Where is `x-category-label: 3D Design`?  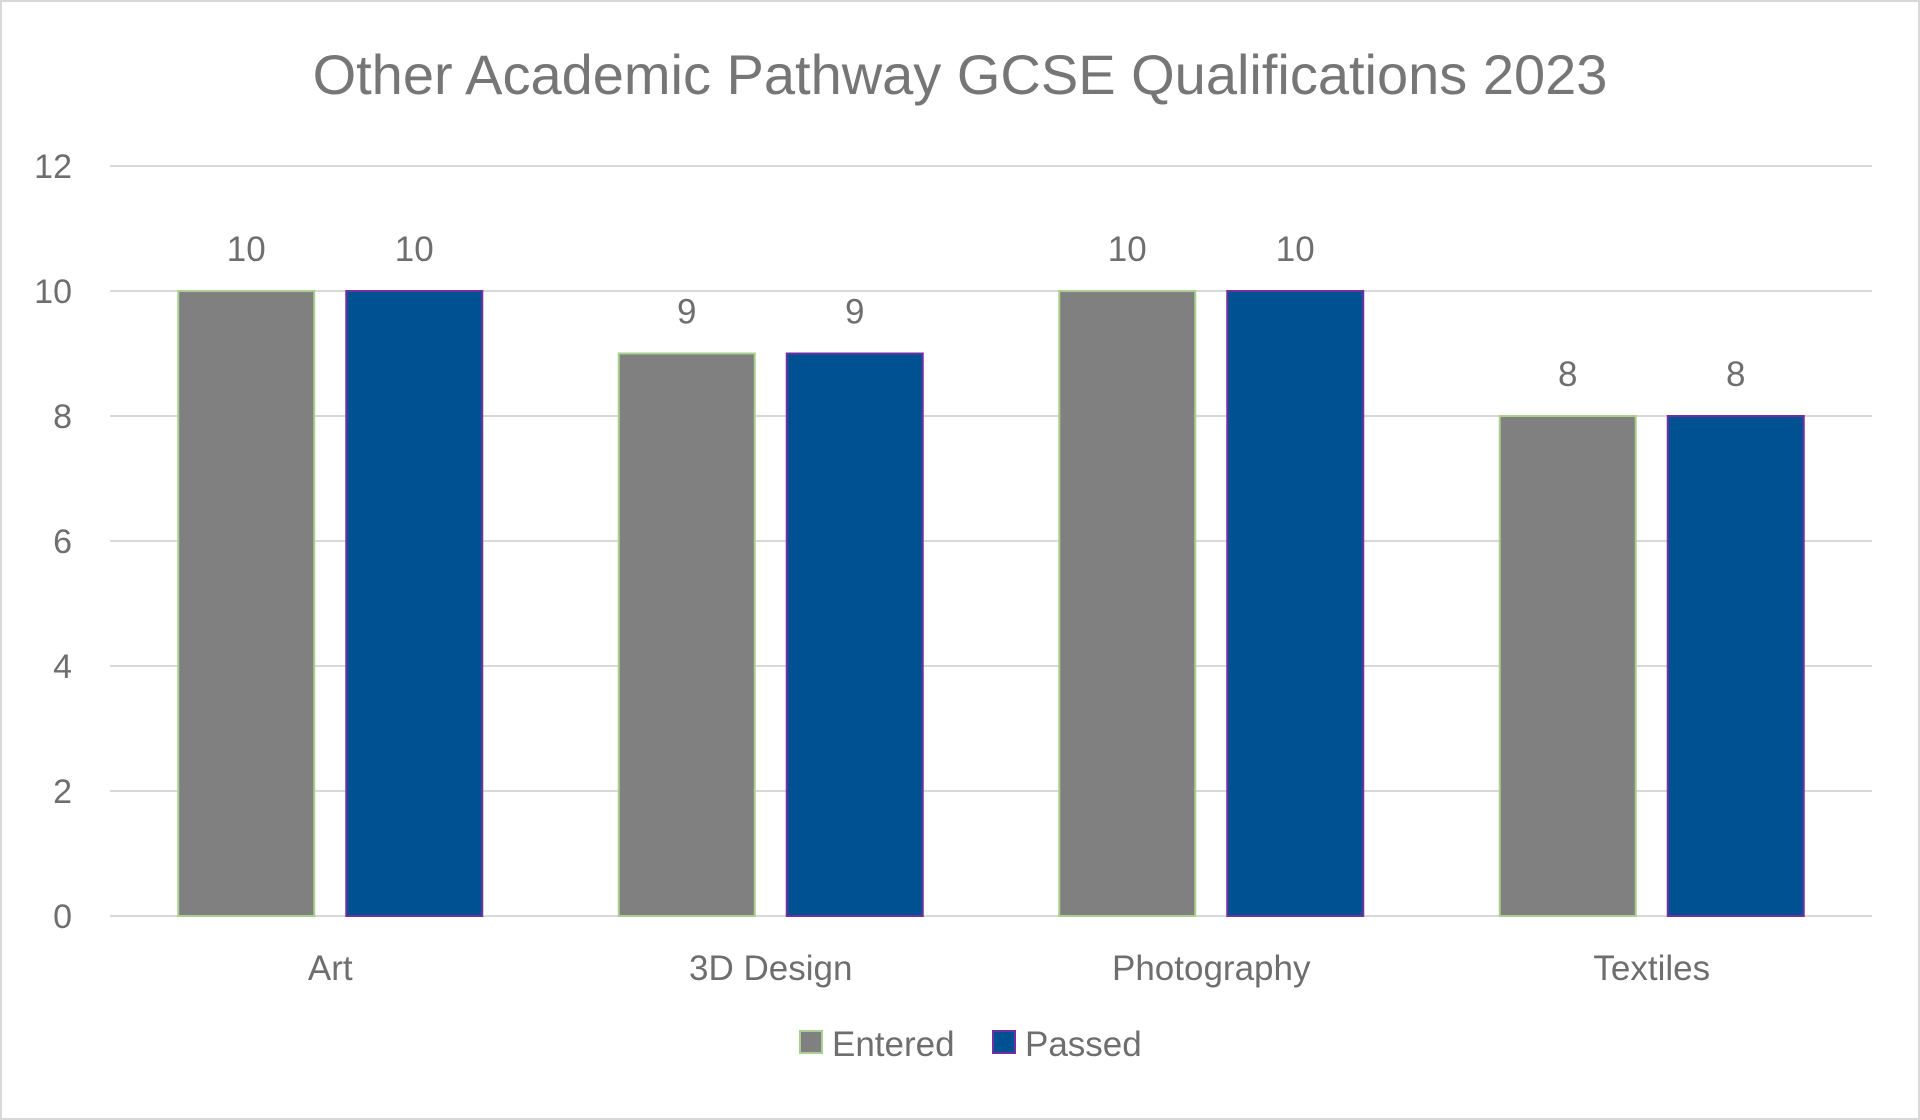 x-category-label: 3D Design is located at coordinates (770, 968).